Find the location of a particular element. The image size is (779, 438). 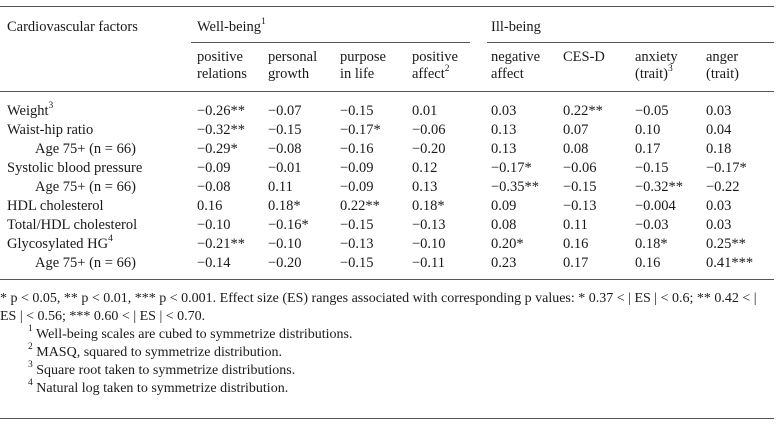

header-rule is located at coordinates (387, 91).